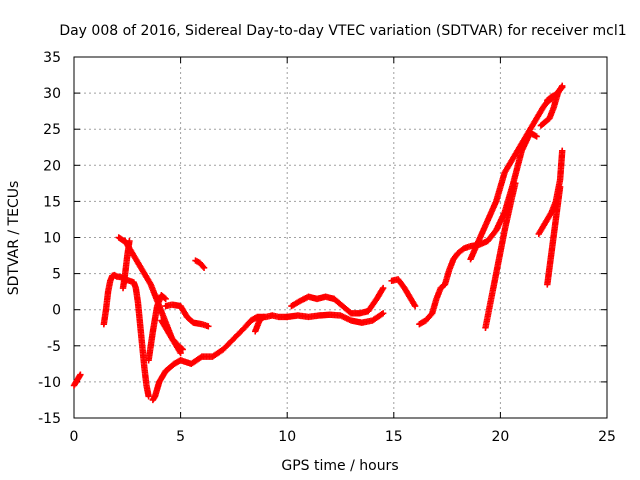 This screenshot has height=480, width=640. Describe the element at coordinates (54, 347) in the screenshot. I see `y-tick-label: -5` at that location.